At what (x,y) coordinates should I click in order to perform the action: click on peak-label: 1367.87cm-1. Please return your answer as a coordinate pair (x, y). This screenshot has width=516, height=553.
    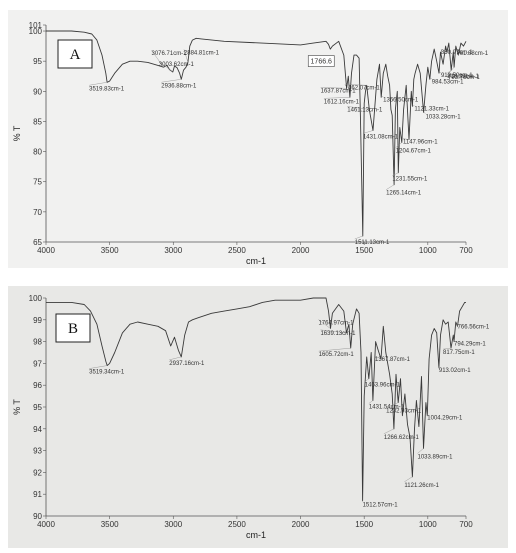
    Looking at the image, I should click on (393, 360).